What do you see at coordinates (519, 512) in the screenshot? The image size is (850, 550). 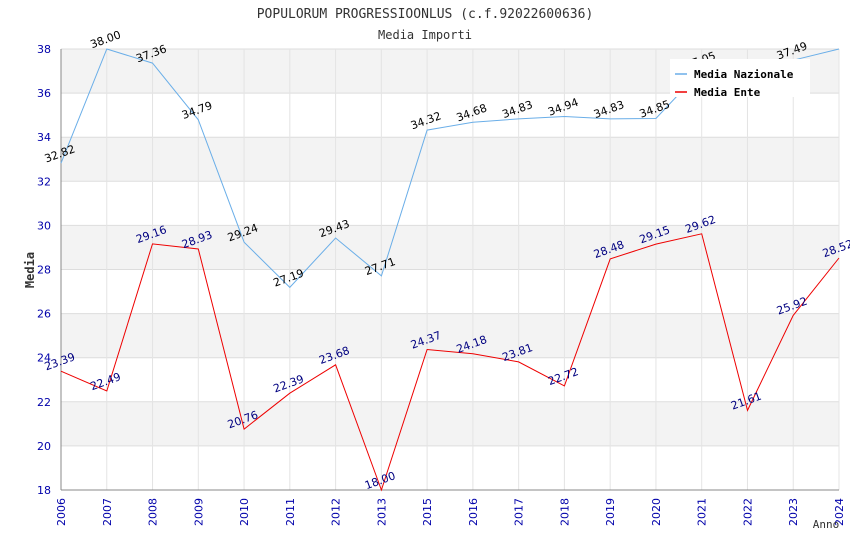 I see `x-tick-label: 2017` at bounding box center [519, 512].